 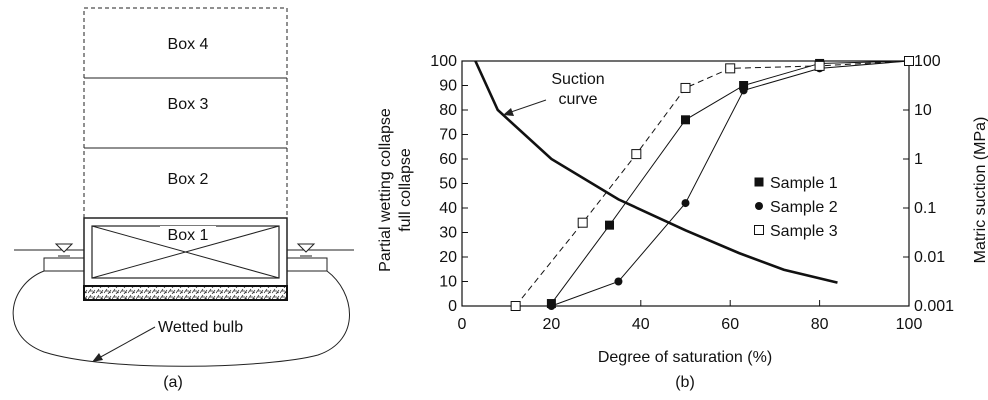 What do you see at coordinates (185, 252) in the screenshot?
I see `box-1-cross-b` at bounding box center [185, 252].